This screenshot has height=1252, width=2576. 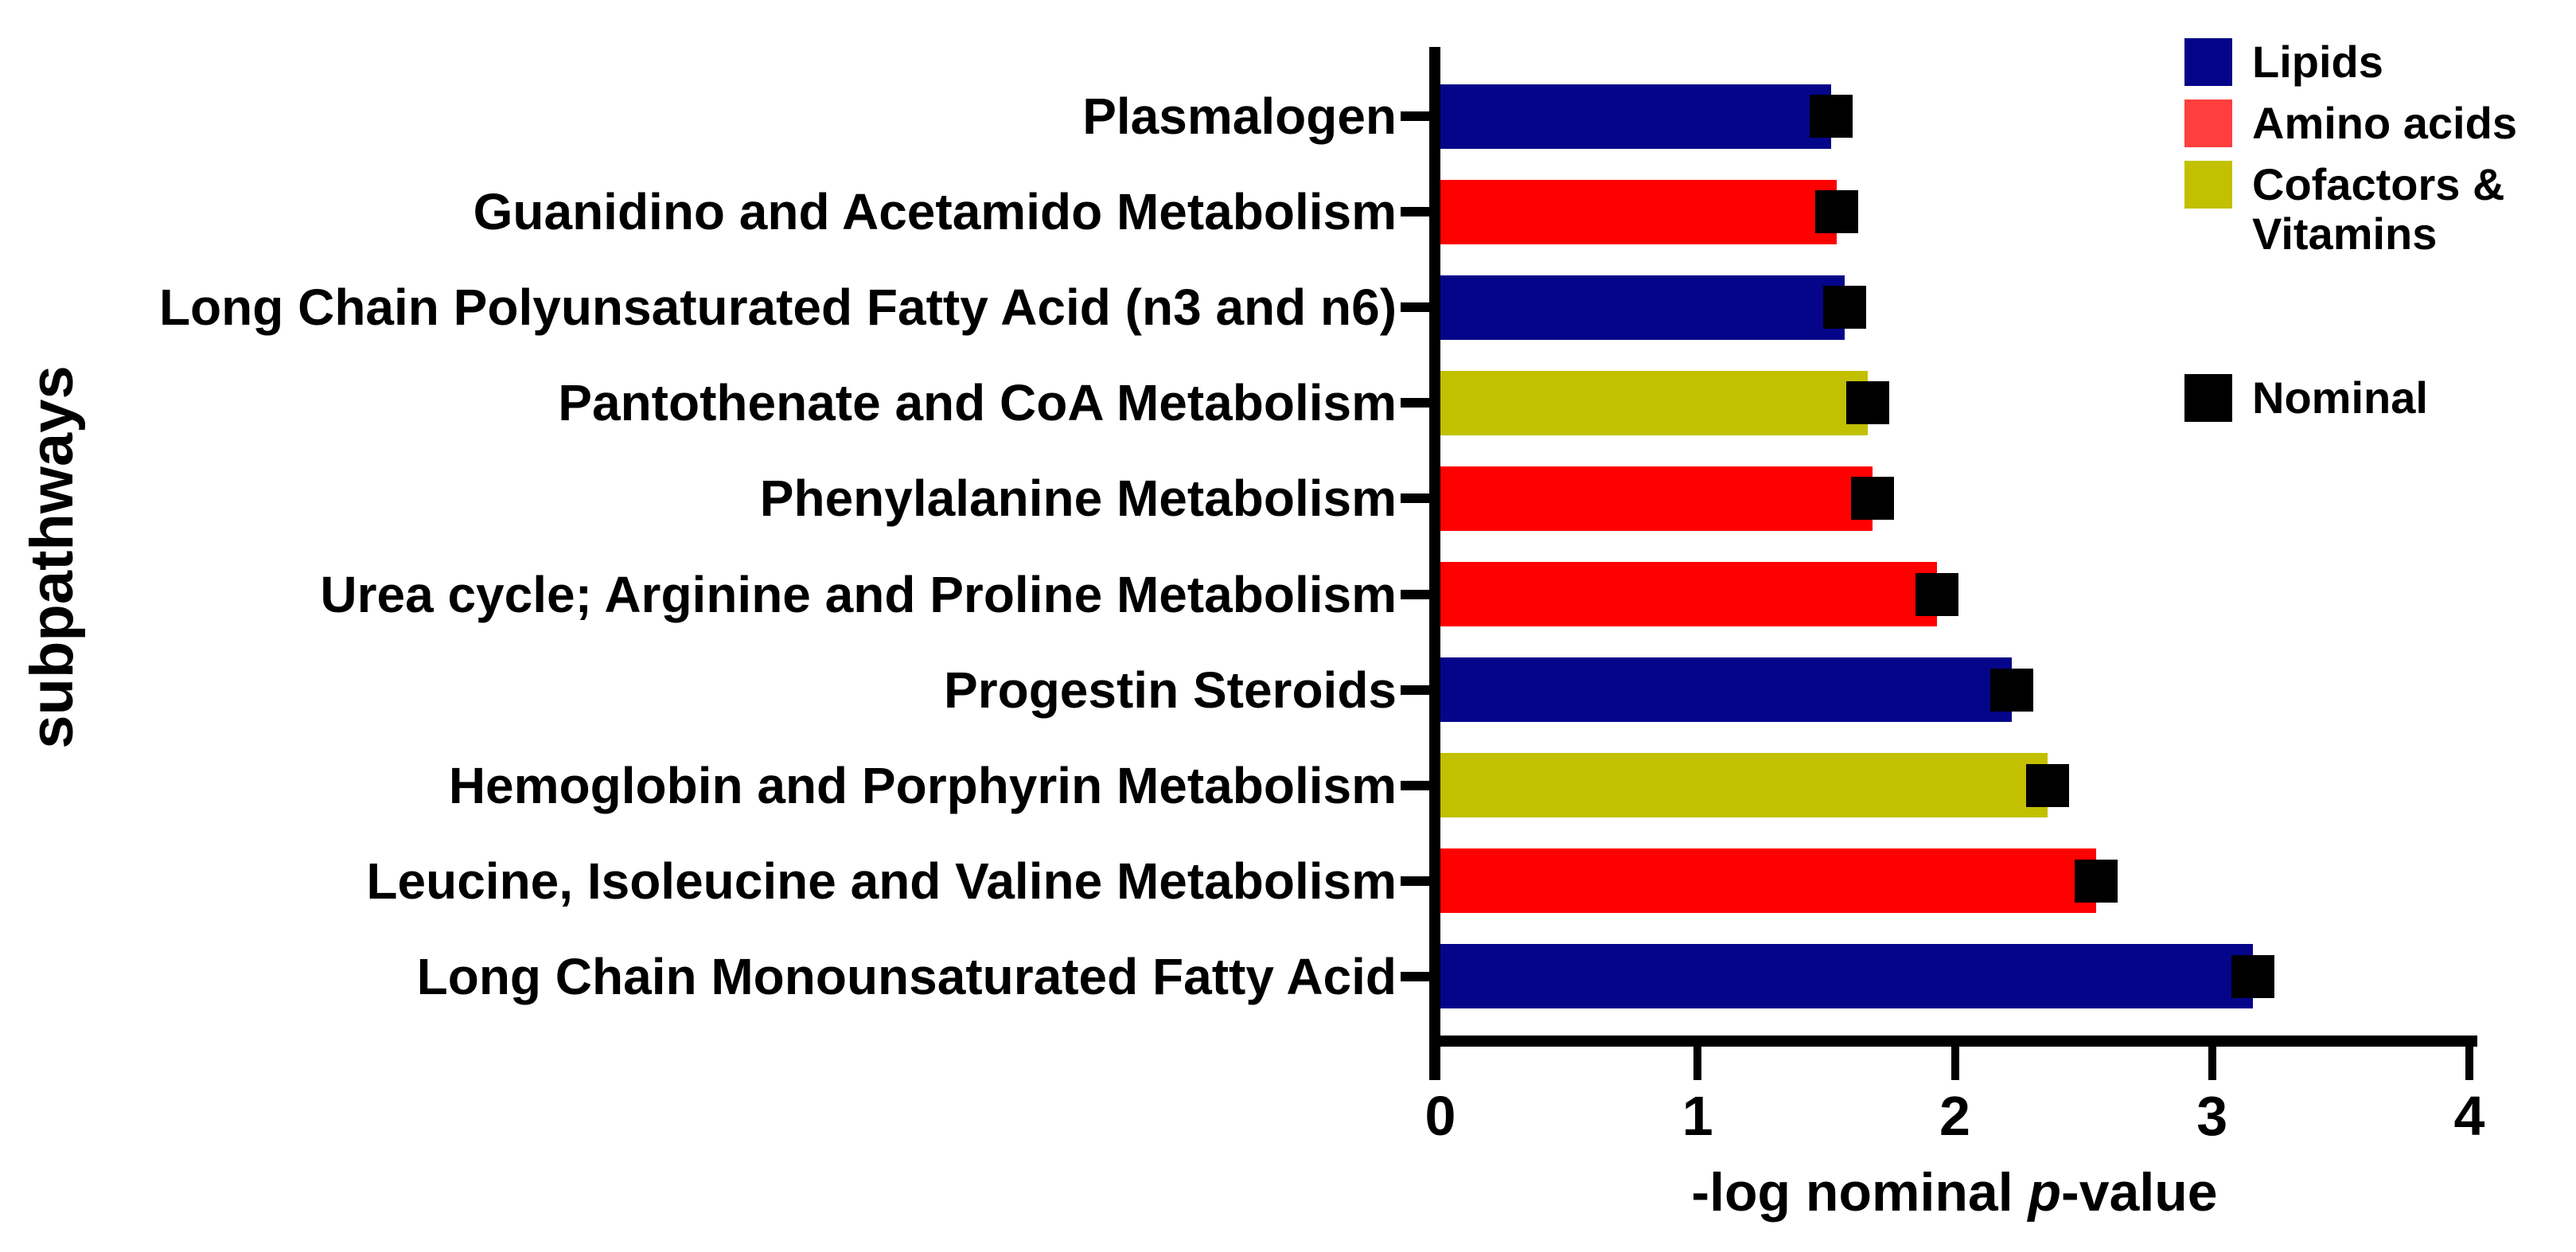 What do you see at coordinates (1434, 564) in the screenshot?
I see `y-axis-line` at bounding box center [1434, 564].